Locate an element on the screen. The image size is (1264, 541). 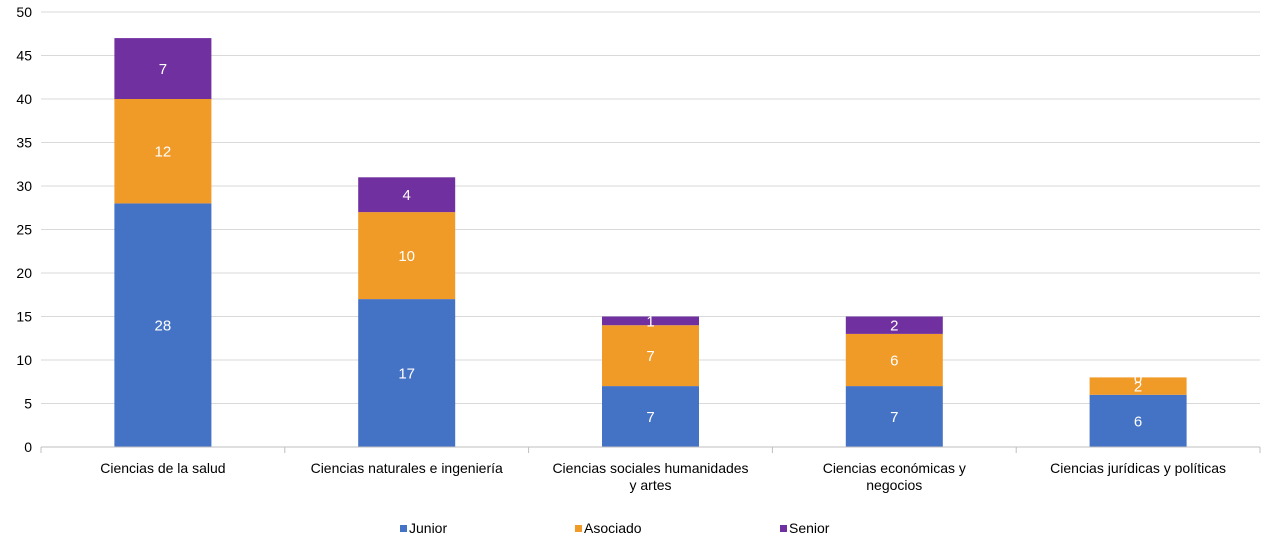
legend-swatch-junior is located at coordinates (403, 528).